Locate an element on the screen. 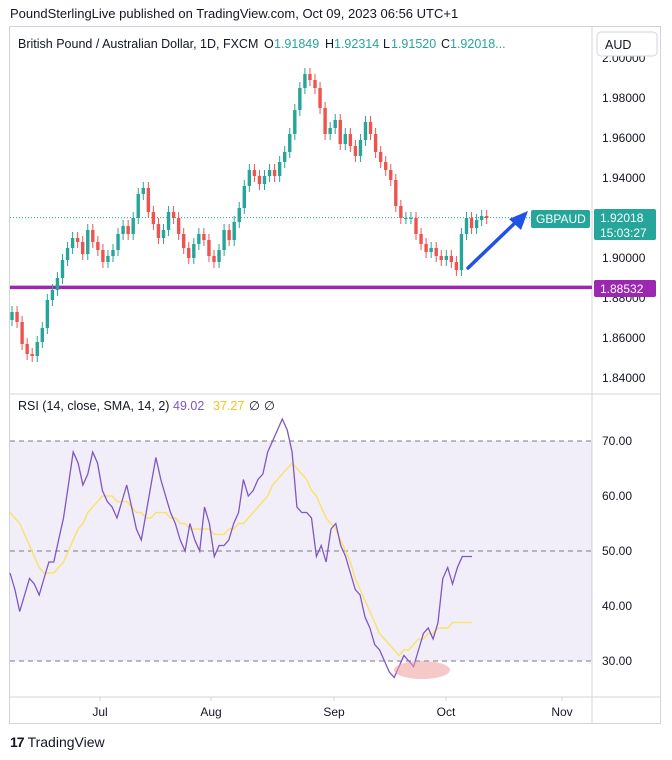  footer-brand: 17 TradingView is located at coordinates (57, 742).